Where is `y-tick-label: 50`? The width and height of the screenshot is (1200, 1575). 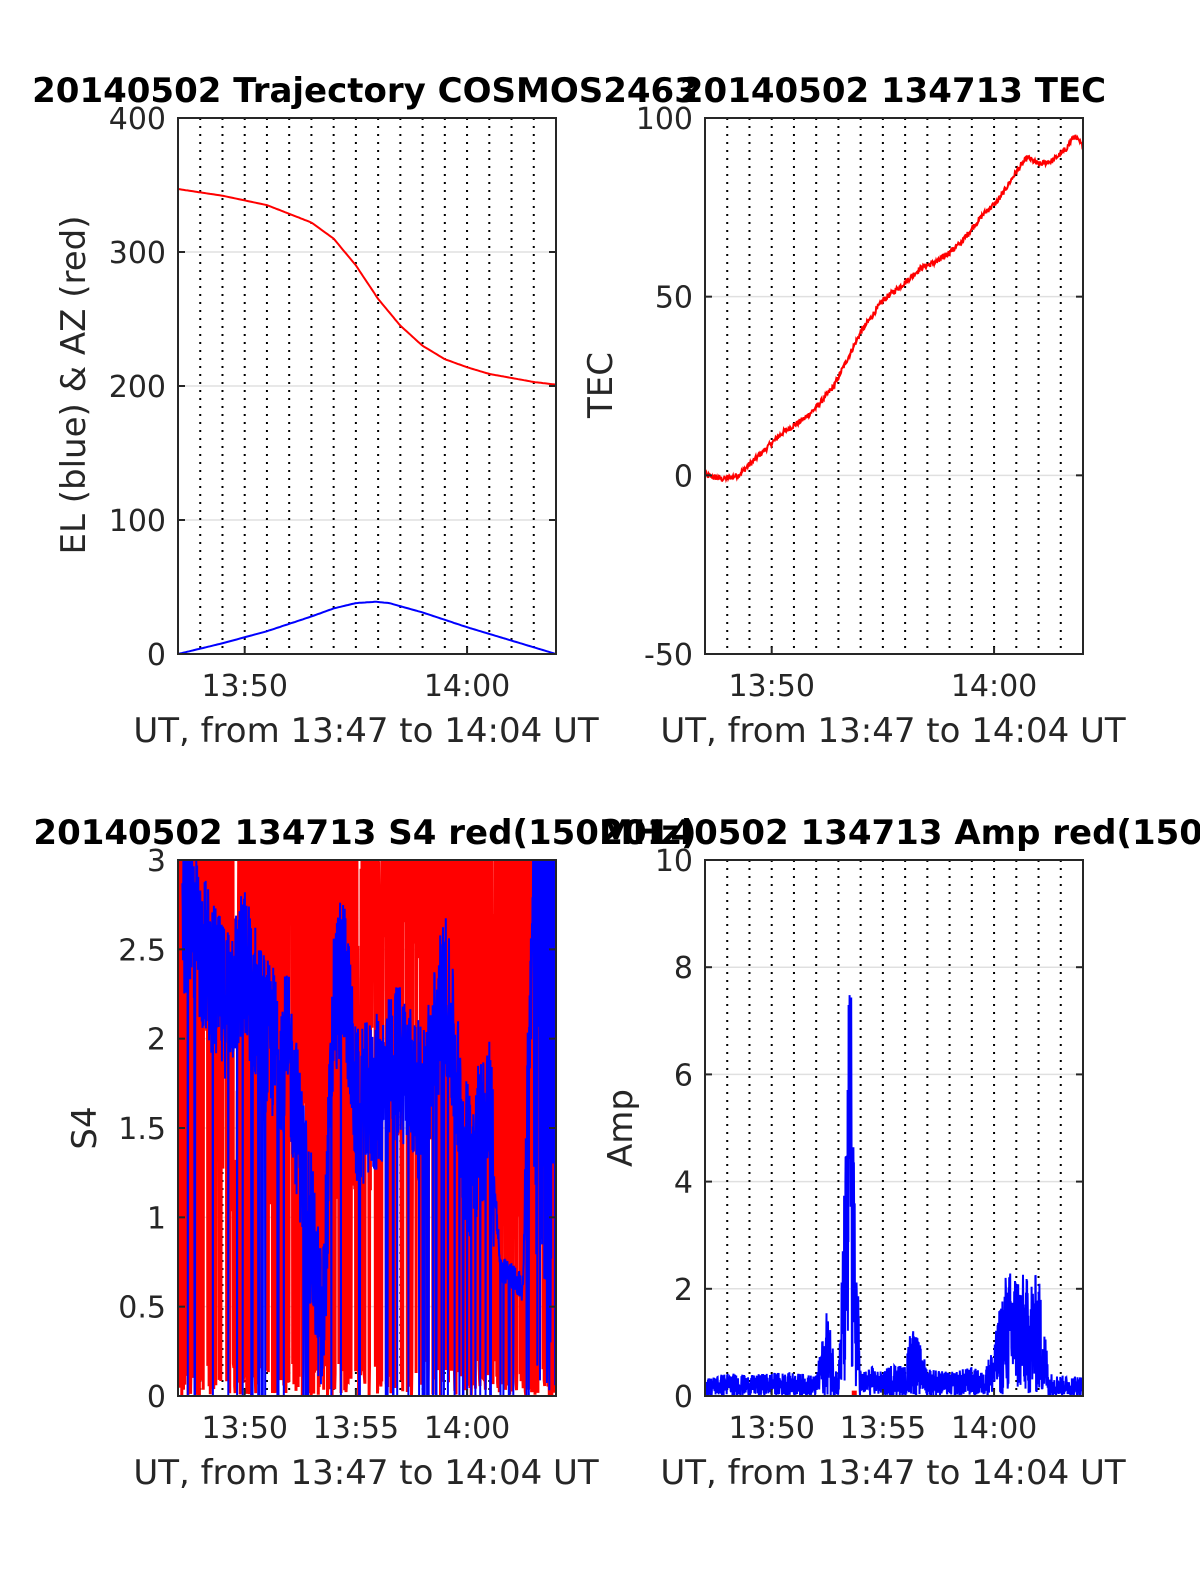
y-tick-label: 50 is located at coordinates (674, 298).